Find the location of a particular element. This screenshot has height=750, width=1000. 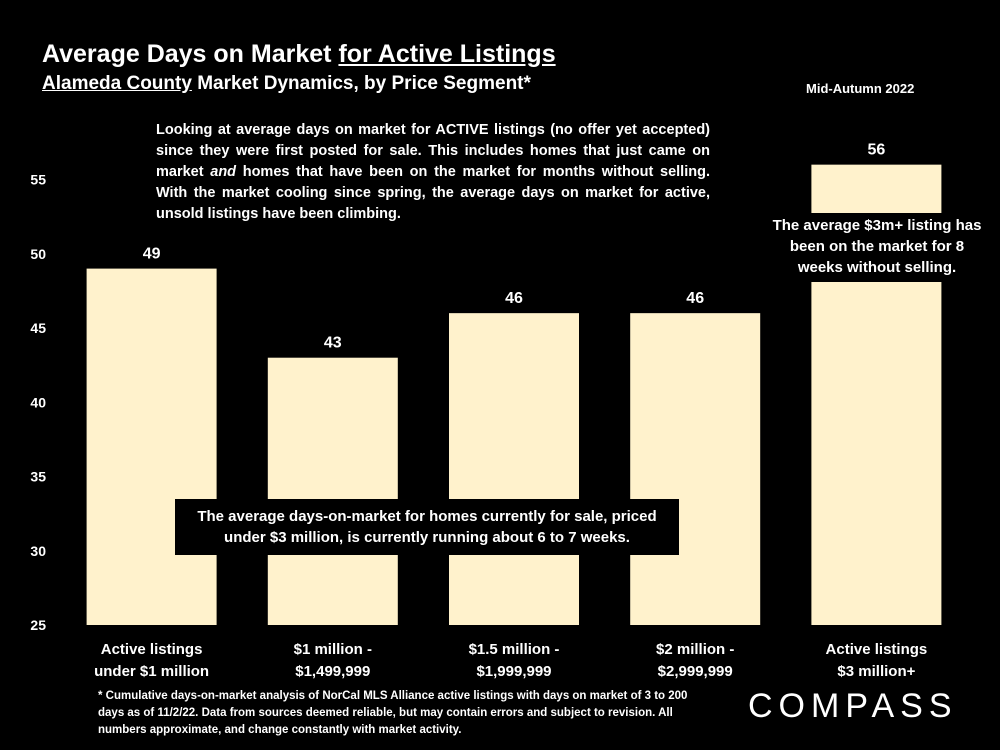

category-label-4: $2,999,999 is located at coordinates (695, 671).